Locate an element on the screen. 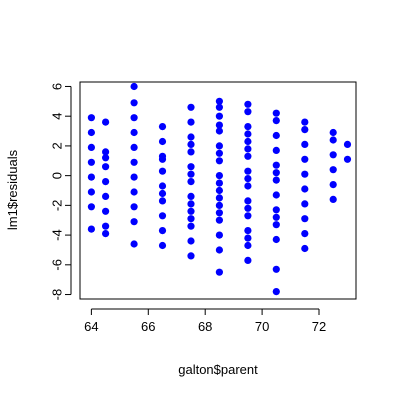  y-tick-label: -2 is located at coordinates (56, 206).